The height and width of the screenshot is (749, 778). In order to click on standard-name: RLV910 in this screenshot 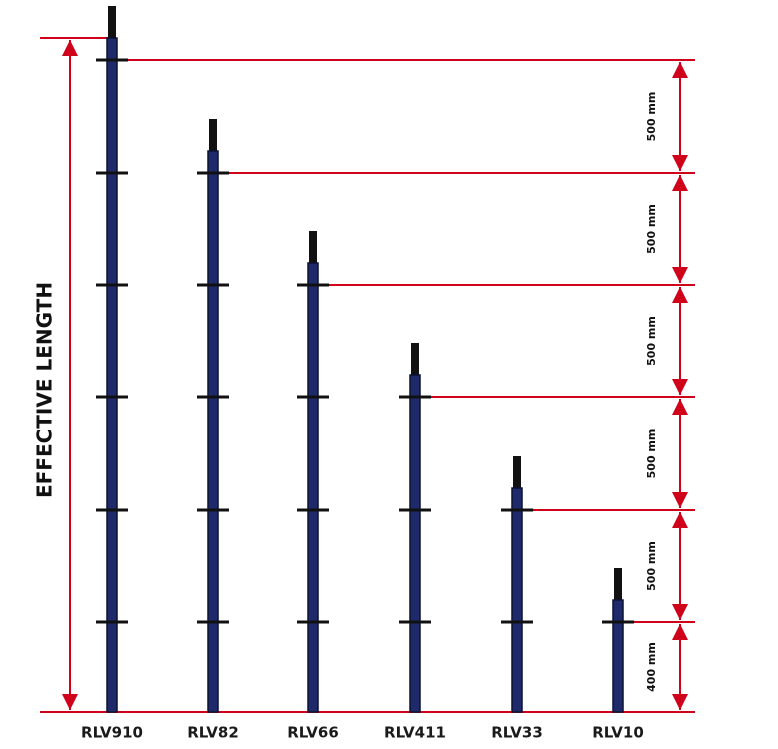, I will do `click(112, 733)`.